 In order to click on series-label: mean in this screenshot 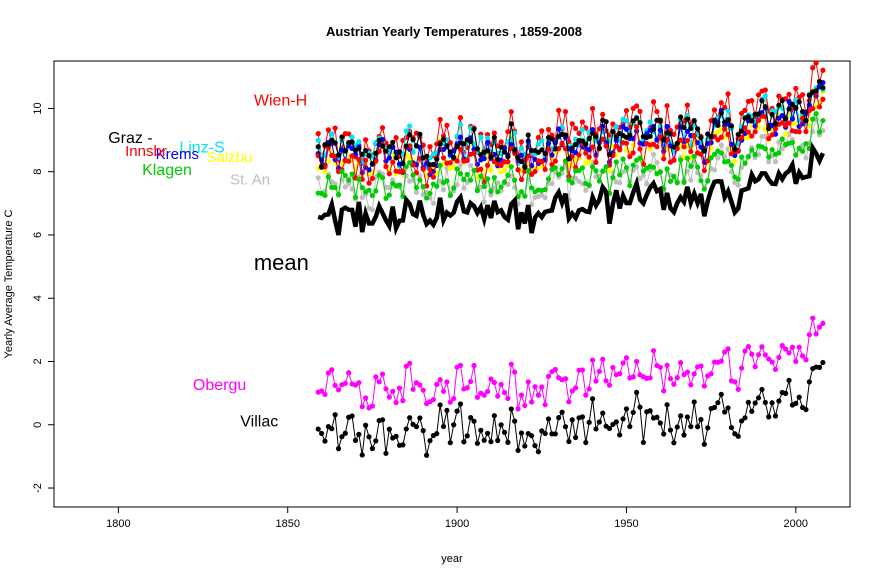, I will do `click(281, 262)`.